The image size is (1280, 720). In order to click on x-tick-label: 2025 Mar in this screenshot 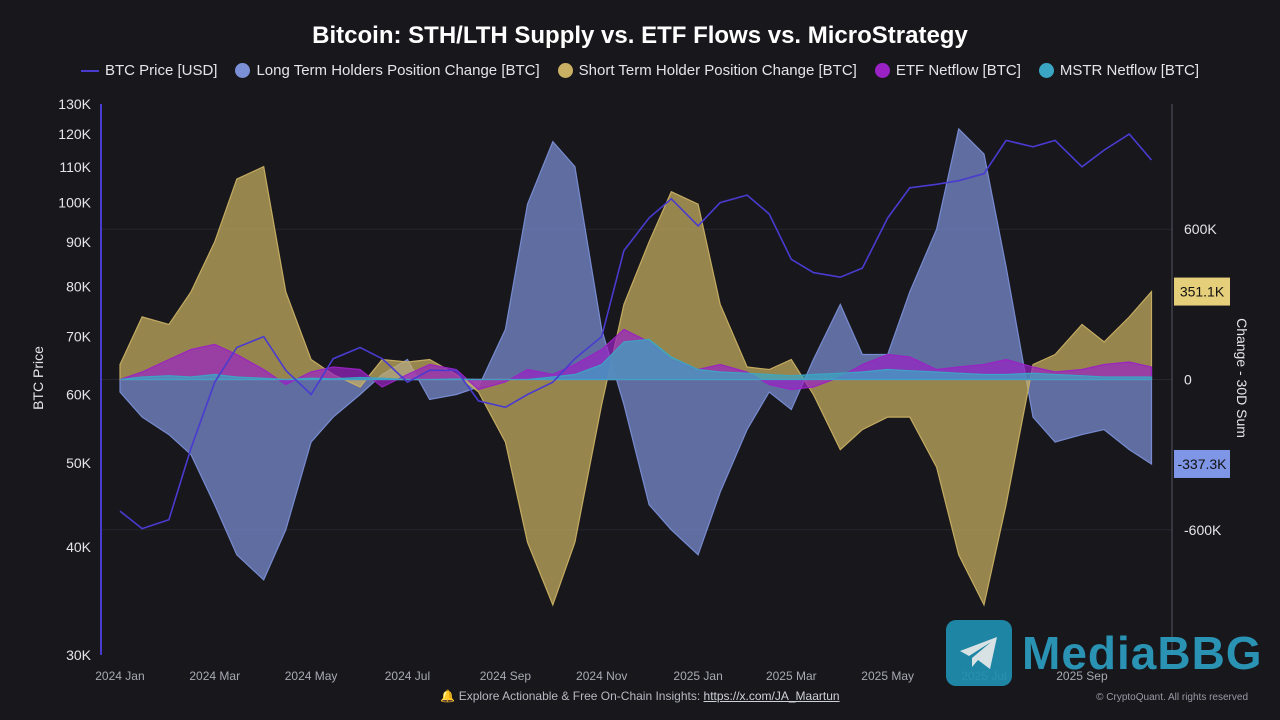, I will do `click(791, 676)`.